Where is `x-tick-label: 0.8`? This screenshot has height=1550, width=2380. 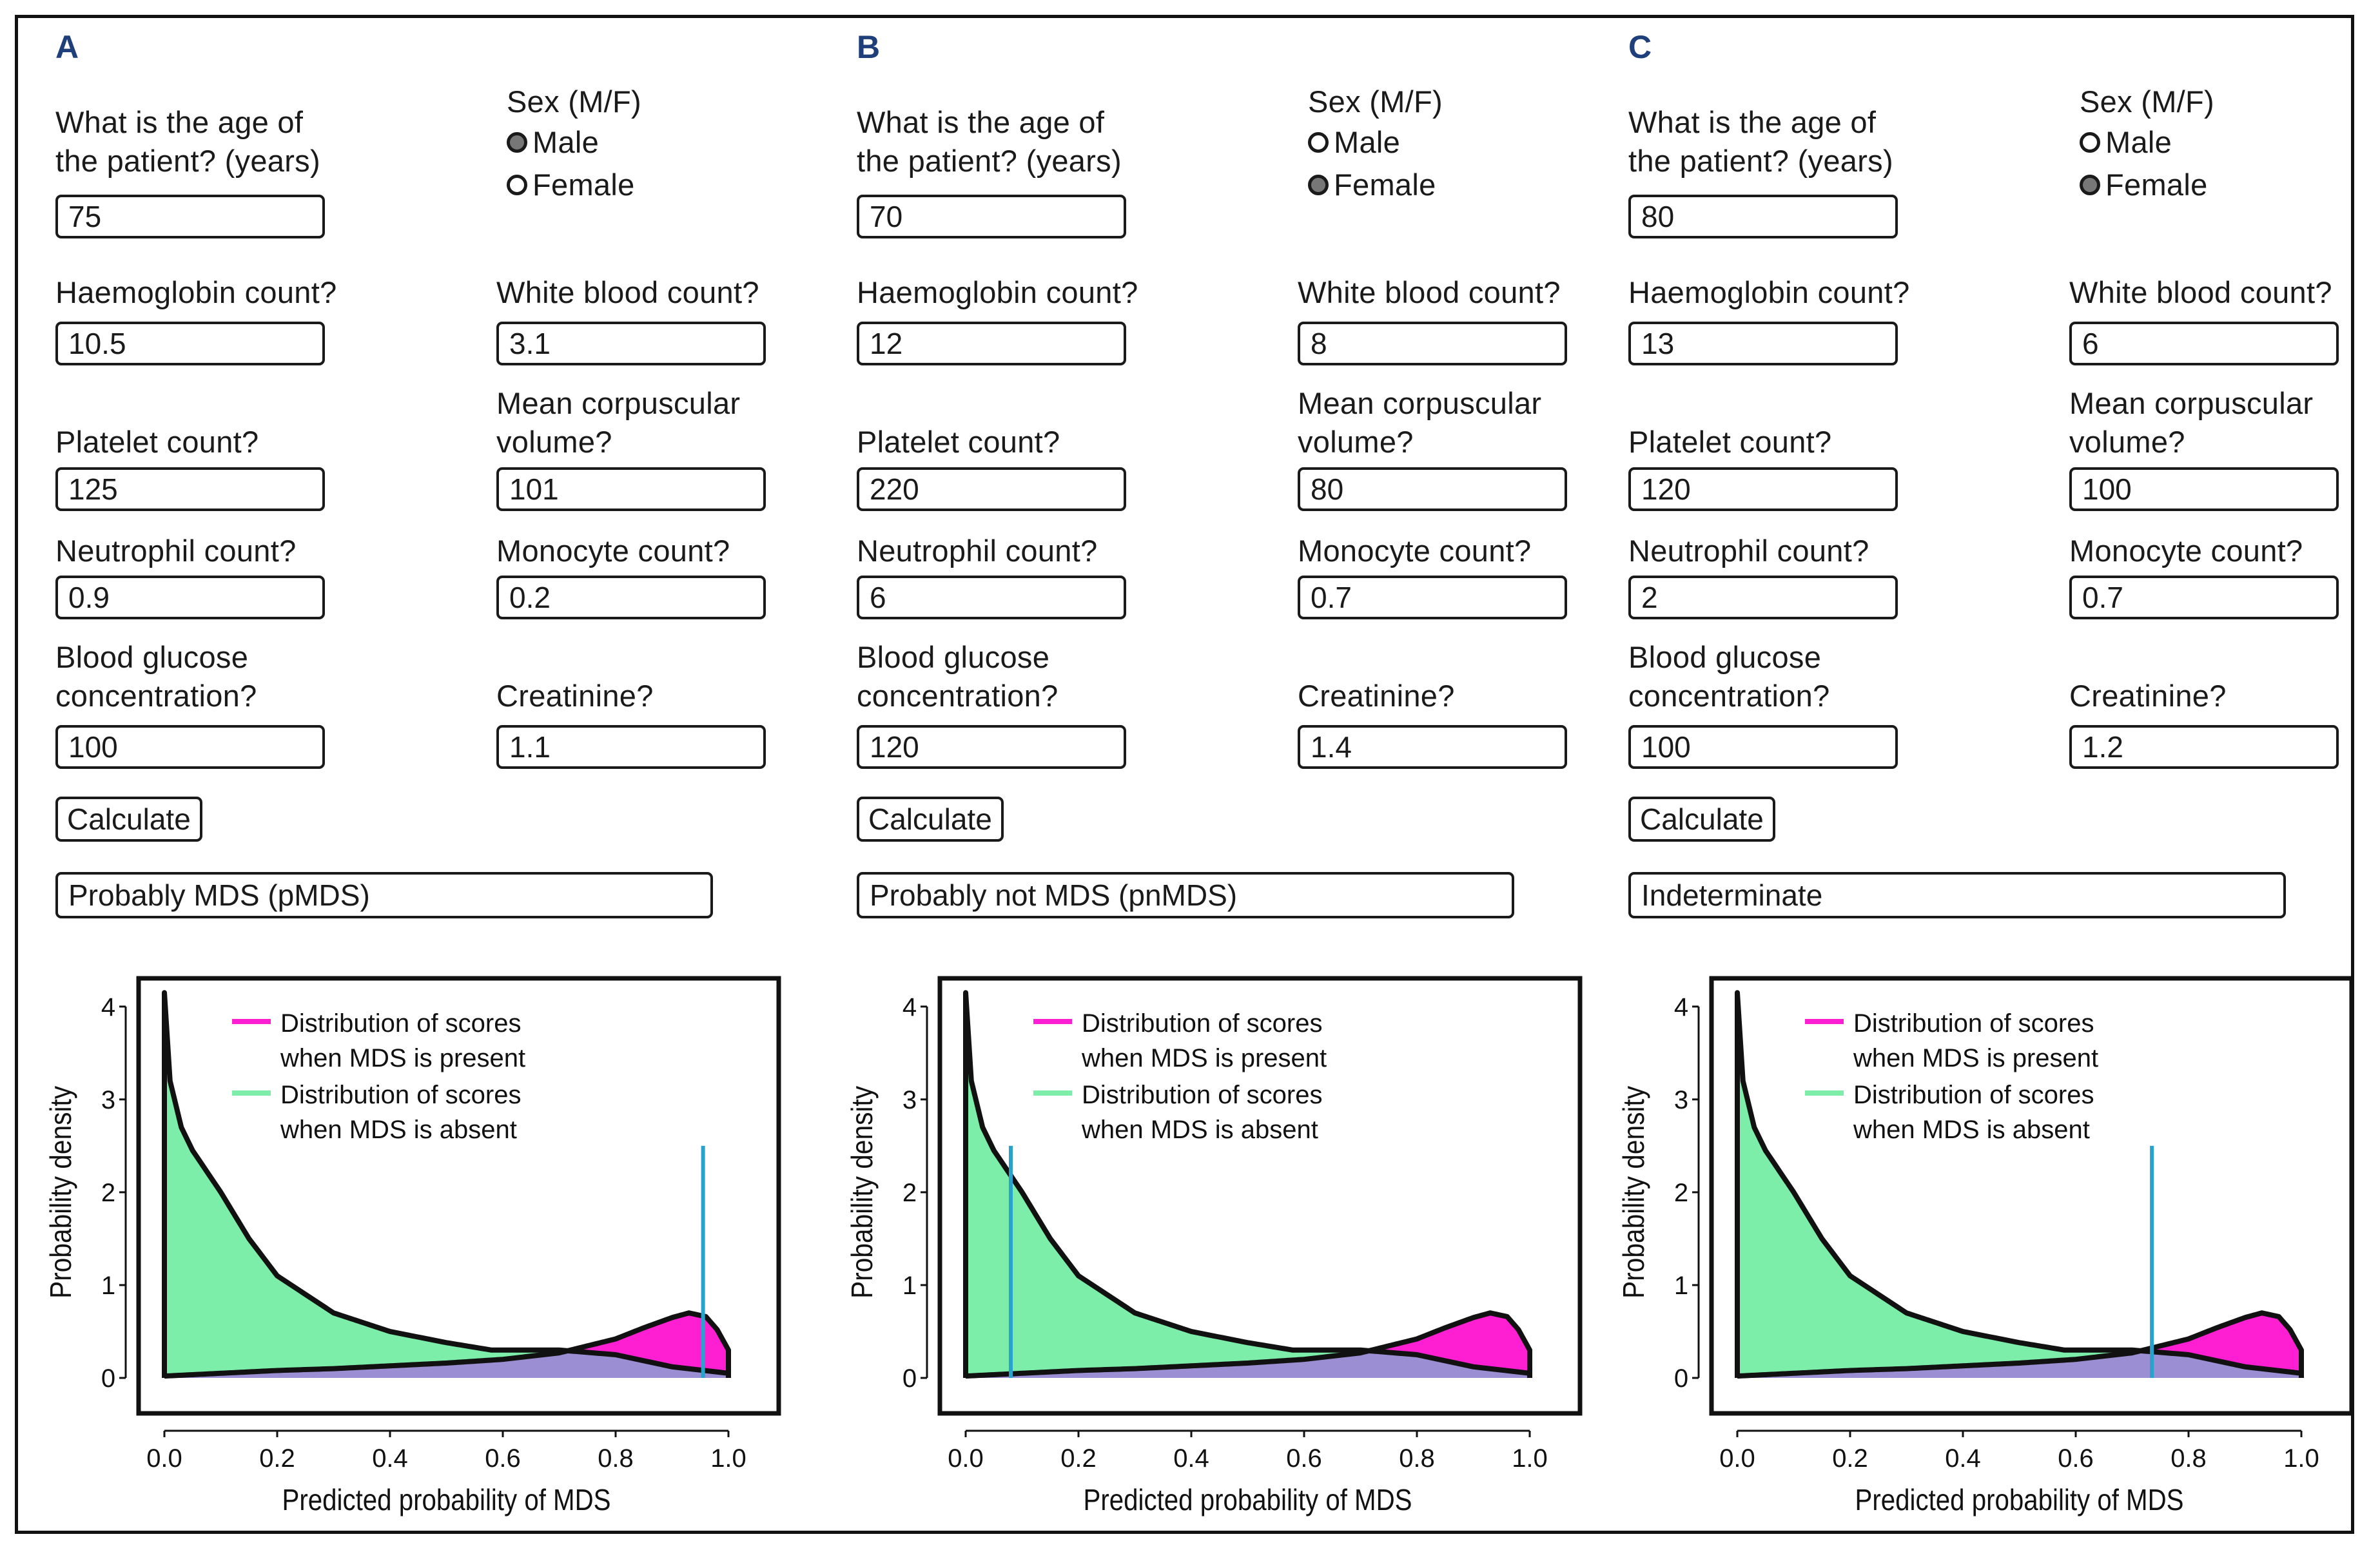
x-tick-label: 0.8 is located at coordinates (2188, 1458).